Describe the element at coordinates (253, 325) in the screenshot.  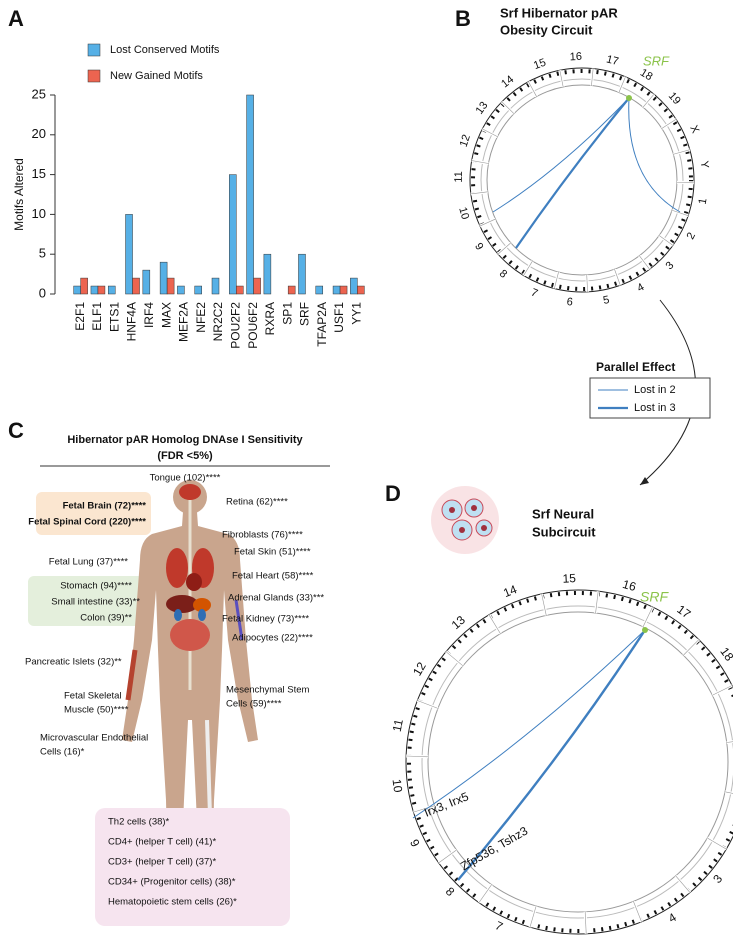
I see `x-tick-label: POU6F2` at that location.